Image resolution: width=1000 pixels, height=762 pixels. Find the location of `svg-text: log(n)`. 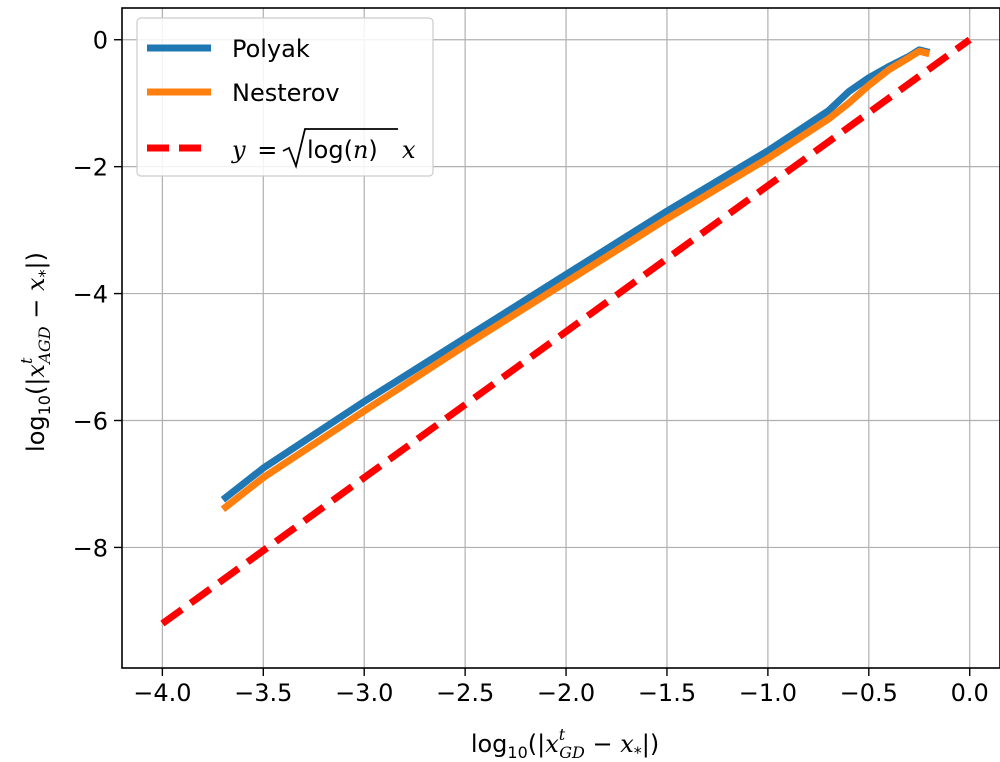

svg-text: log(n) is located at coordinates (342, 150).